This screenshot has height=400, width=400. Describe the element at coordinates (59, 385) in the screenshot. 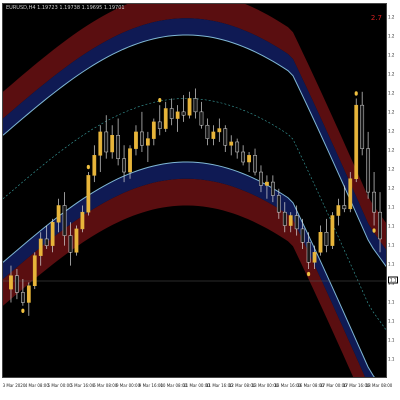

I see `time-tick-label: 5 Mar 00:00` at that location.